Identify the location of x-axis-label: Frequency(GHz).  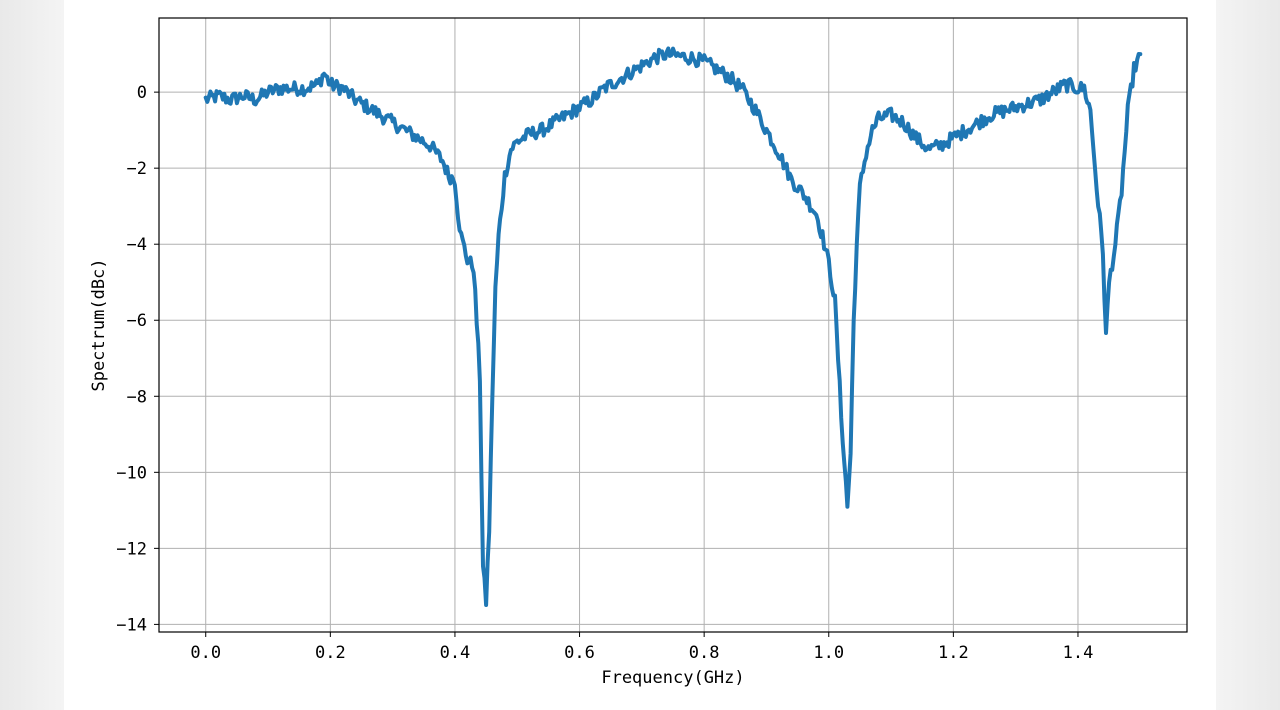
(672, 678).